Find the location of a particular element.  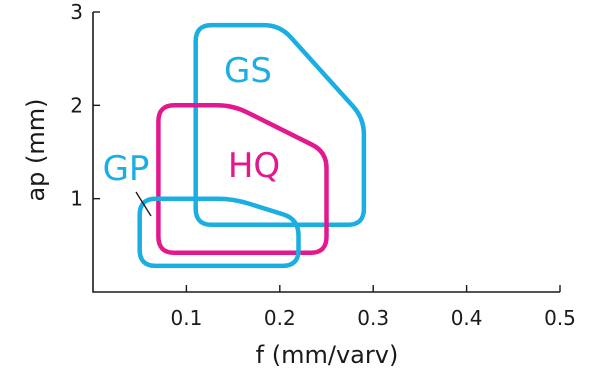

x-tick-label: 0.2 is located at coordinates (280, 318).